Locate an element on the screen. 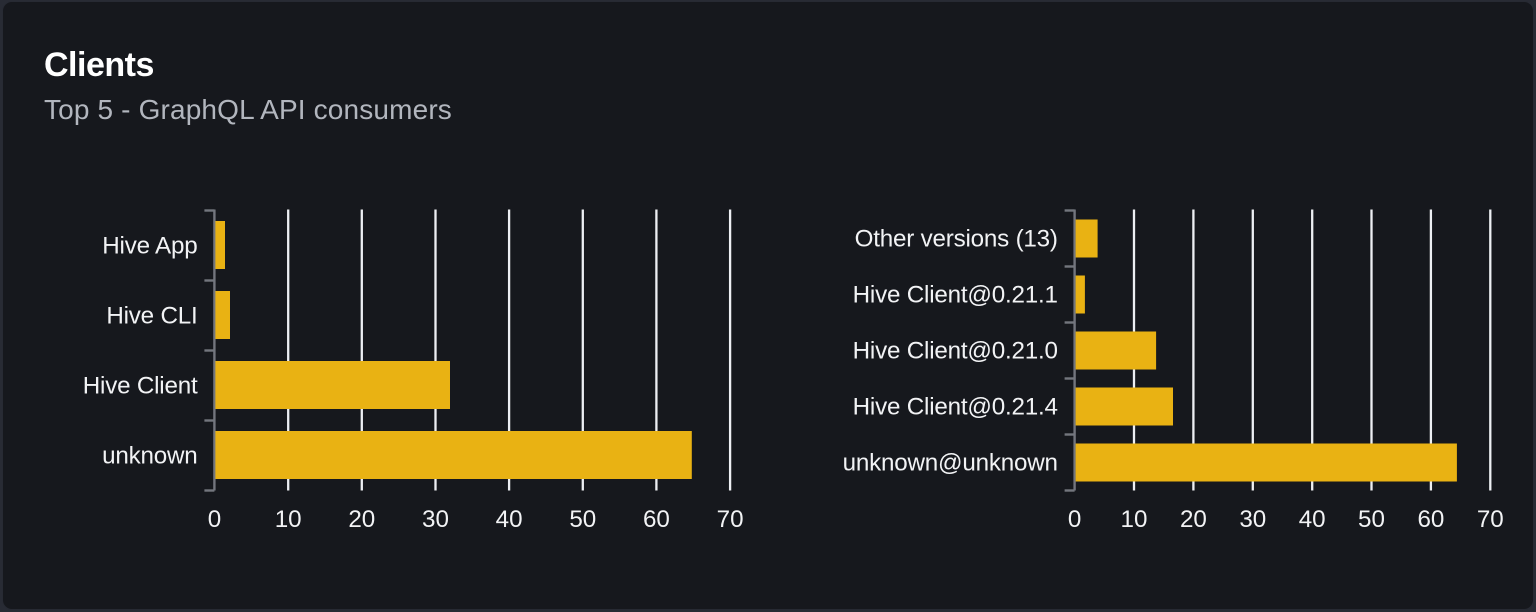 The width and height of the screenshot is (1536, 612). svg-text: Hive Client is located at coordinates (140, 386).